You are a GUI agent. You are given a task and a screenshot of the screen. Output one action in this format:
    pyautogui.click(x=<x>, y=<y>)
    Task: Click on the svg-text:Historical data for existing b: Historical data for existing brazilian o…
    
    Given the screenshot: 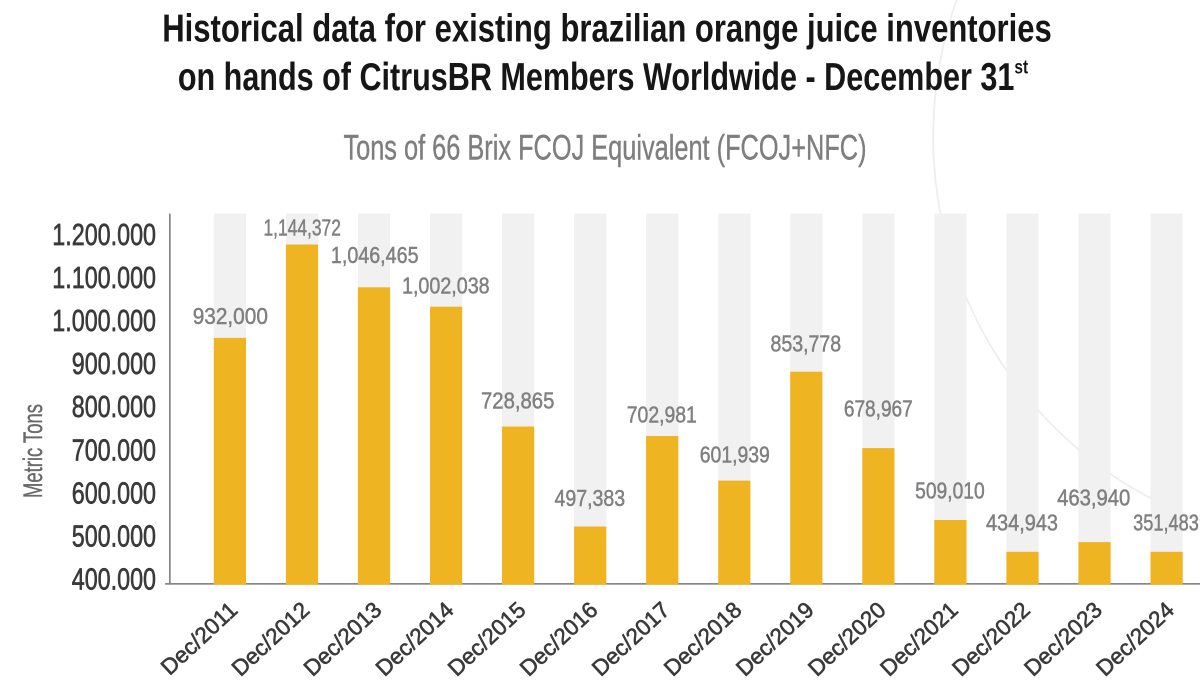 What is the action you would take?
    pyautogui.click(x=606, y=28)
    